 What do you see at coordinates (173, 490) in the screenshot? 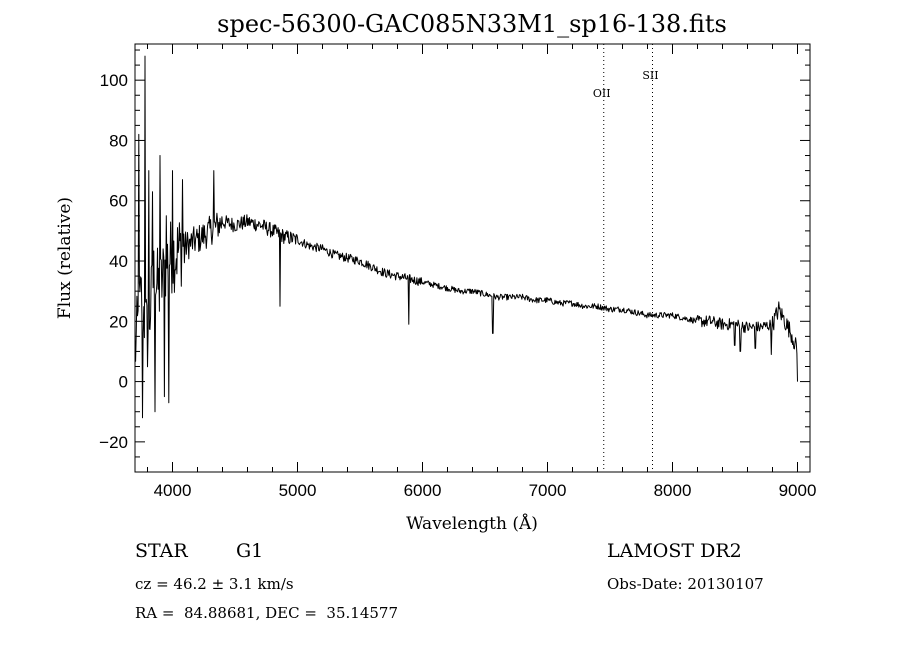
I see `x-tick-label: 4000` at bounding box center [173, 490].